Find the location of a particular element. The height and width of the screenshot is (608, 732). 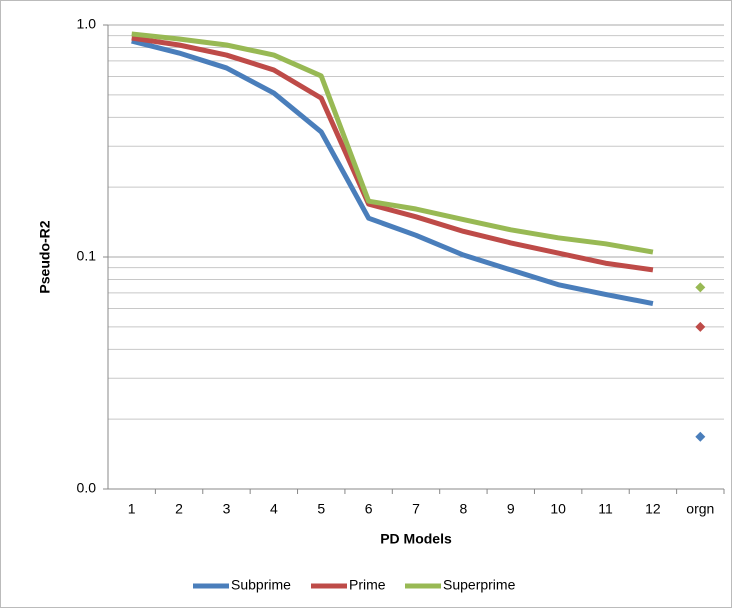

x-tick-label: 10 is located at coordinates (558, 509).